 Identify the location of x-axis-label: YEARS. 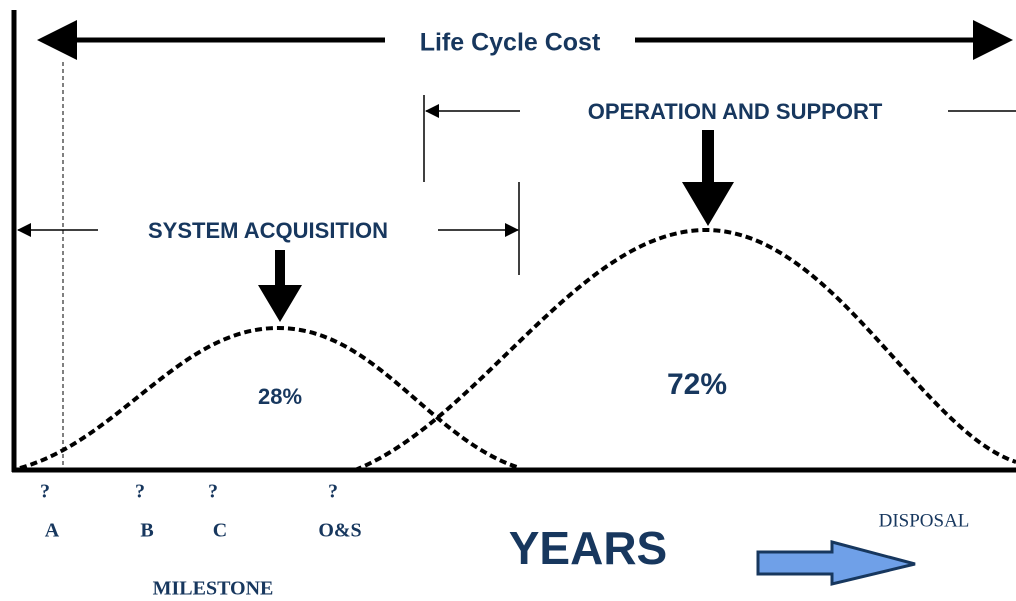
(588, 548).